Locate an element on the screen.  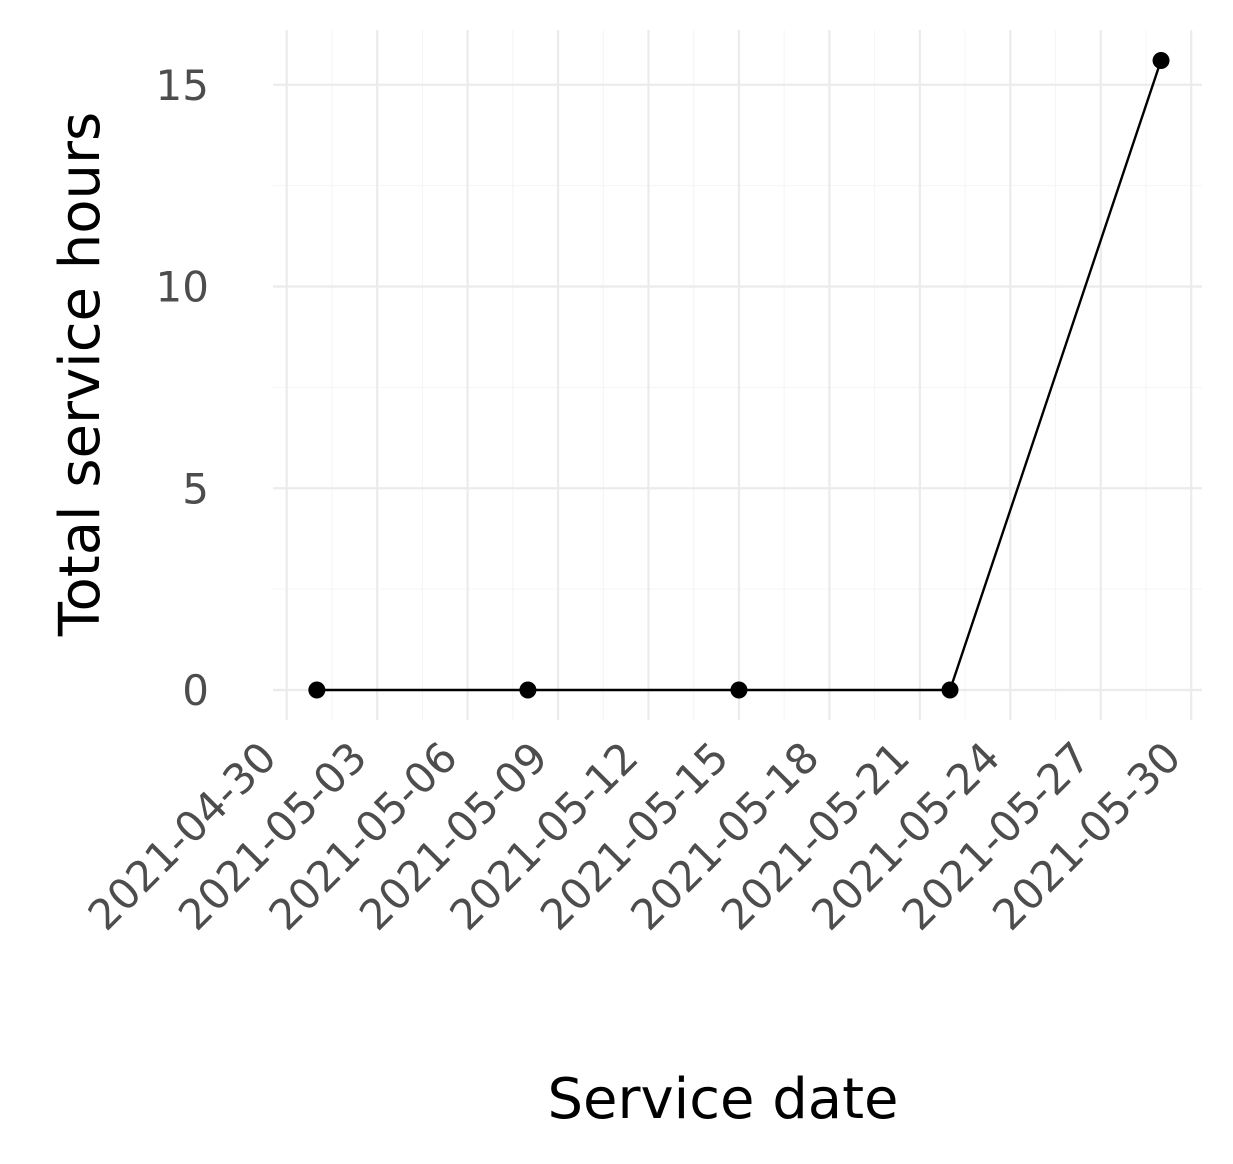
x-axis-title: Service date is located at coordinates (722, 1099).